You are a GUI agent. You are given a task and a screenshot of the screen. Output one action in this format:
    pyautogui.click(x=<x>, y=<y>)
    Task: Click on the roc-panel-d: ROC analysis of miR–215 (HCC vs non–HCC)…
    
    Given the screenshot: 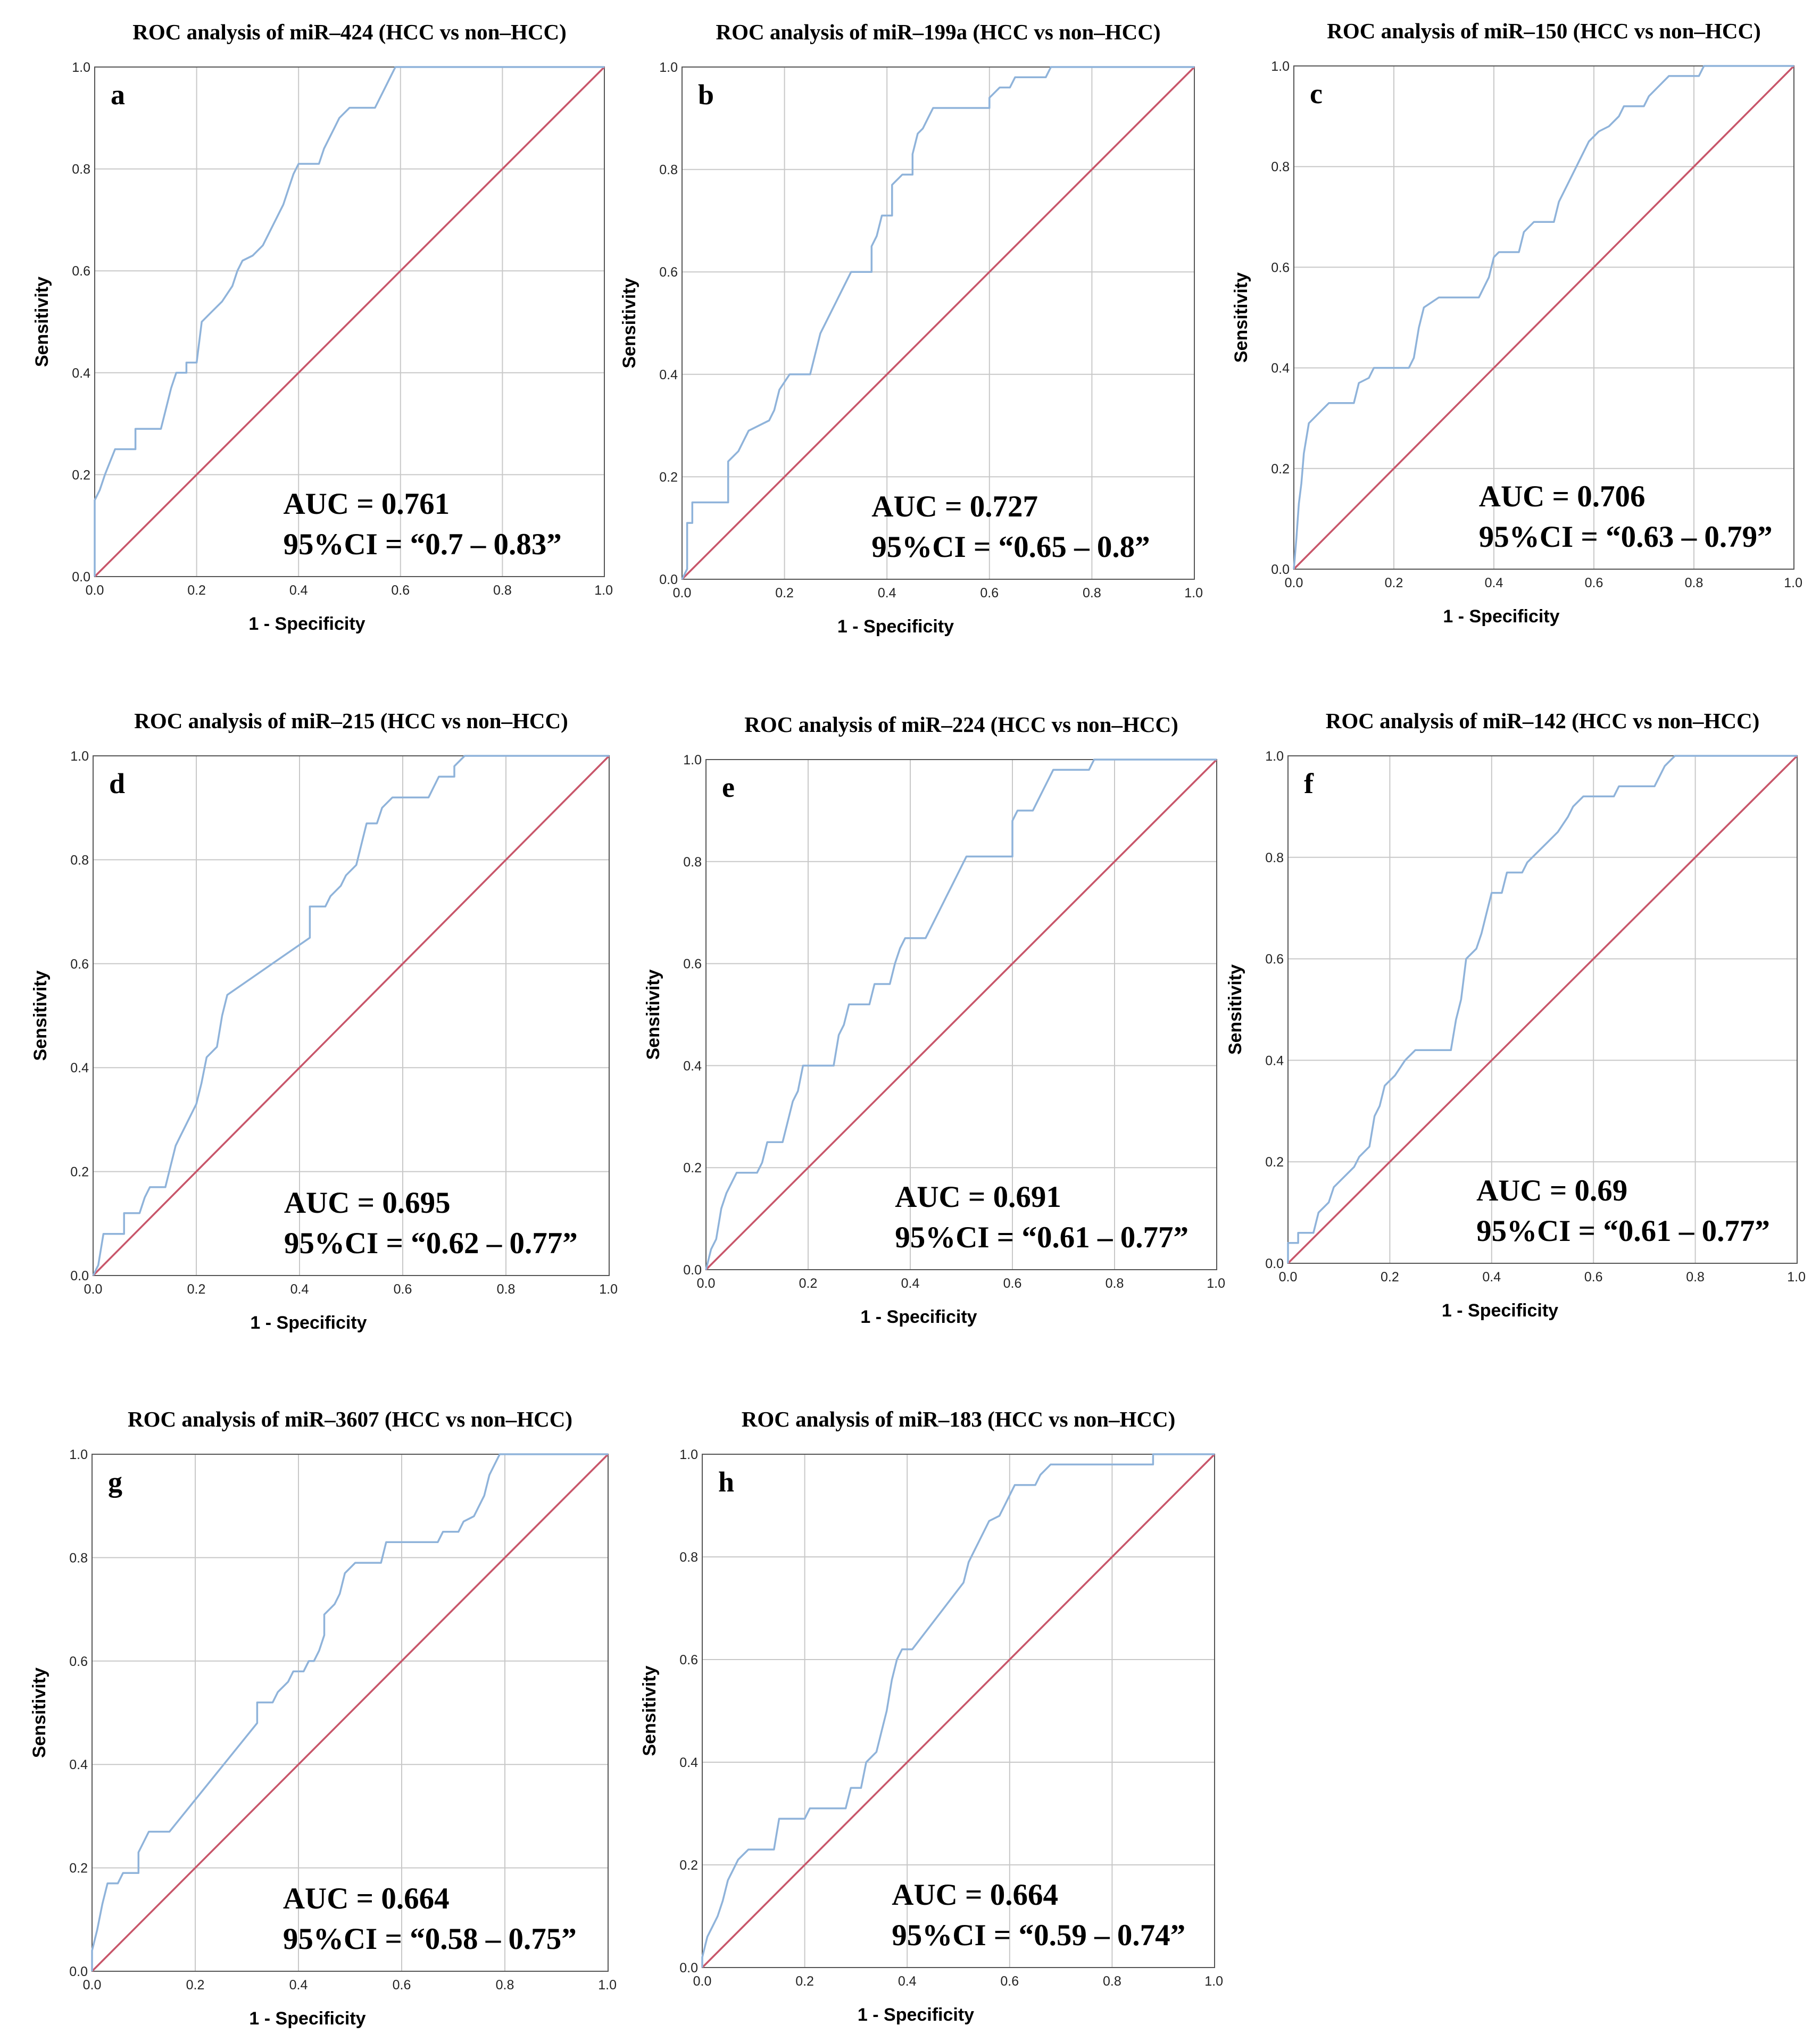 What is the action you would take?
    pyautogui.click(x=324, y=1021)
    